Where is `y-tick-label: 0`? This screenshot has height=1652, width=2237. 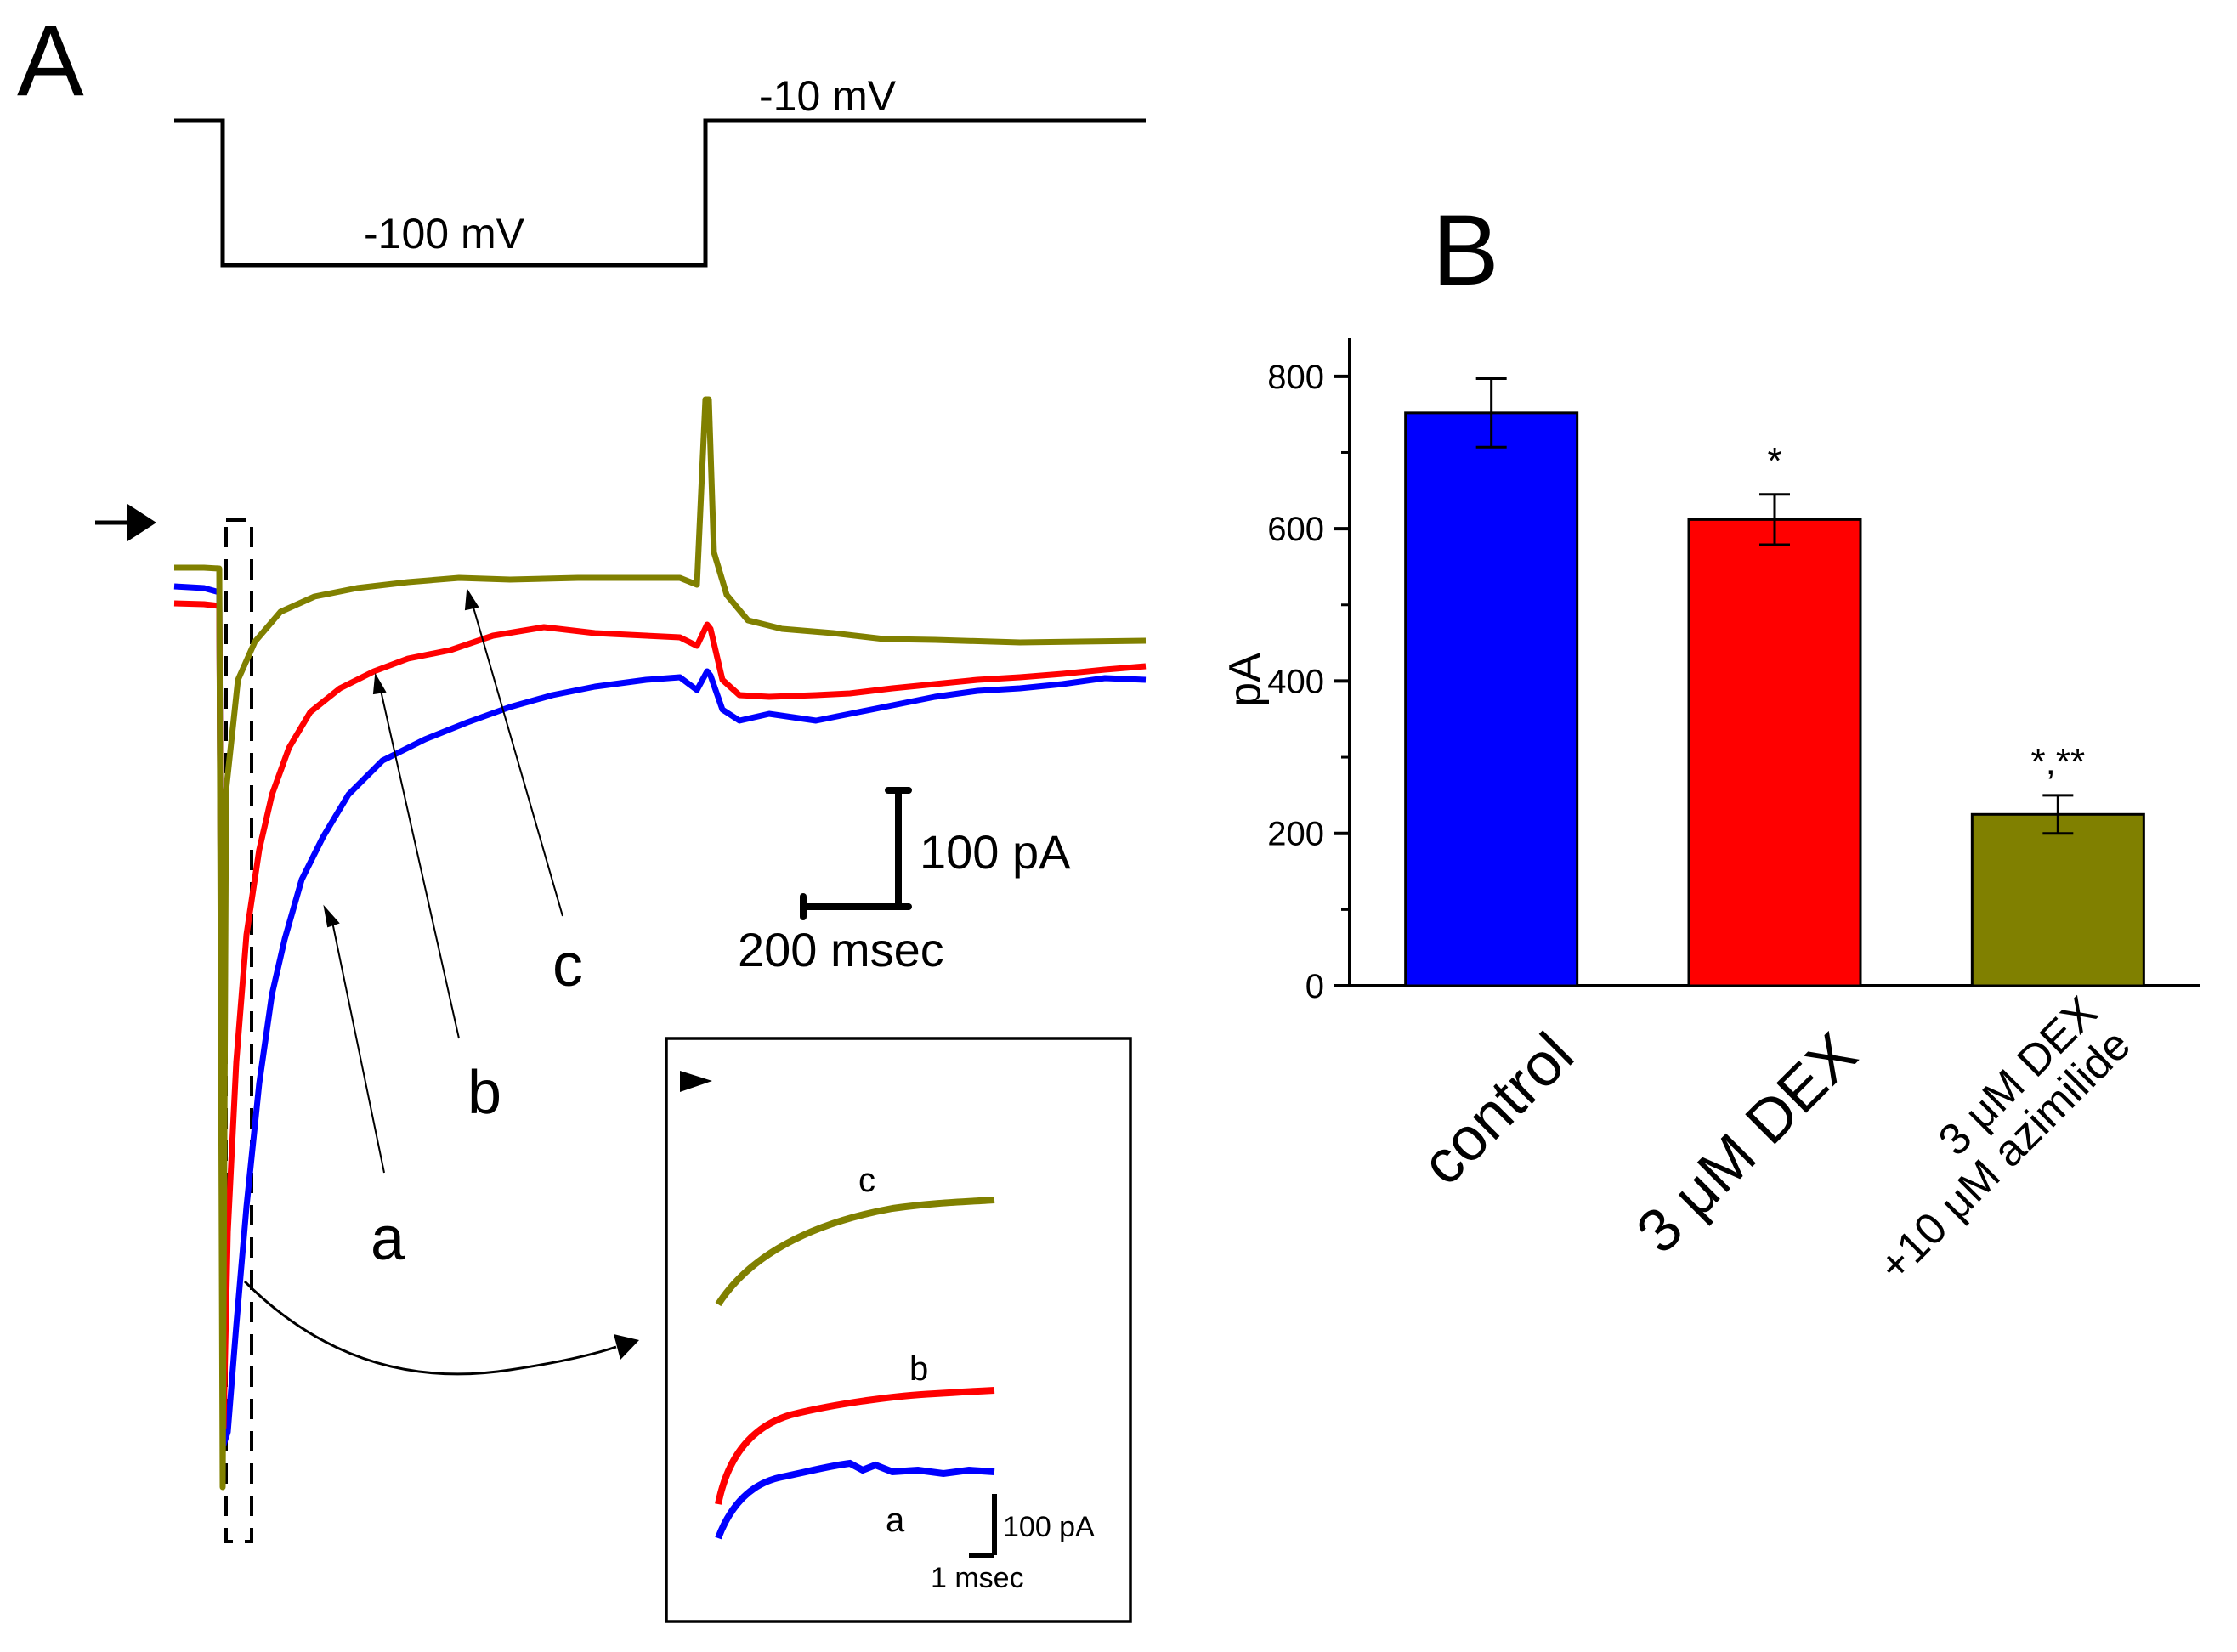 y-tick-label: 0 is located at coordinates (1314, 987).